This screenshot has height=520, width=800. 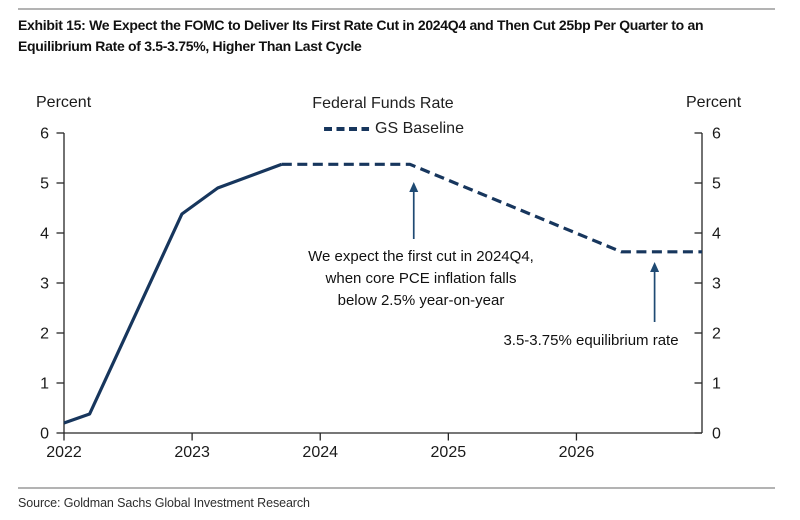 What do you see at coordinates (716, 134) in the screenshot?
I see `y-axis-right-tick-label: 6` at bounding box center [716, 134].